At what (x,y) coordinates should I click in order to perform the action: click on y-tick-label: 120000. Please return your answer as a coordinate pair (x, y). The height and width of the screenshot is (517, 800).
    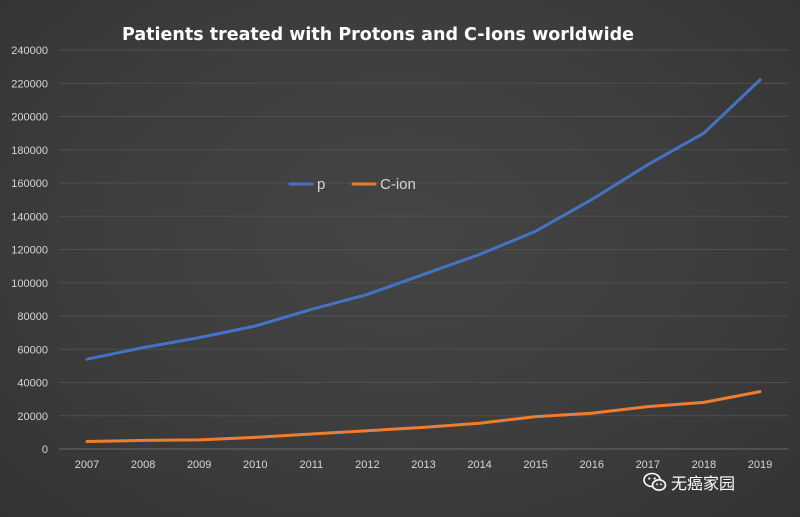
    Looking at the image, I should click on (29, 251).